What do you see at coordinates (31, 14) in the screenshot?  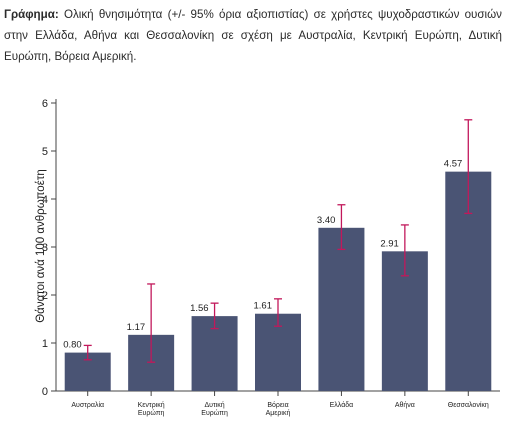 I see `caption-label: Γράφημα:` at bounding box center [31, 14].